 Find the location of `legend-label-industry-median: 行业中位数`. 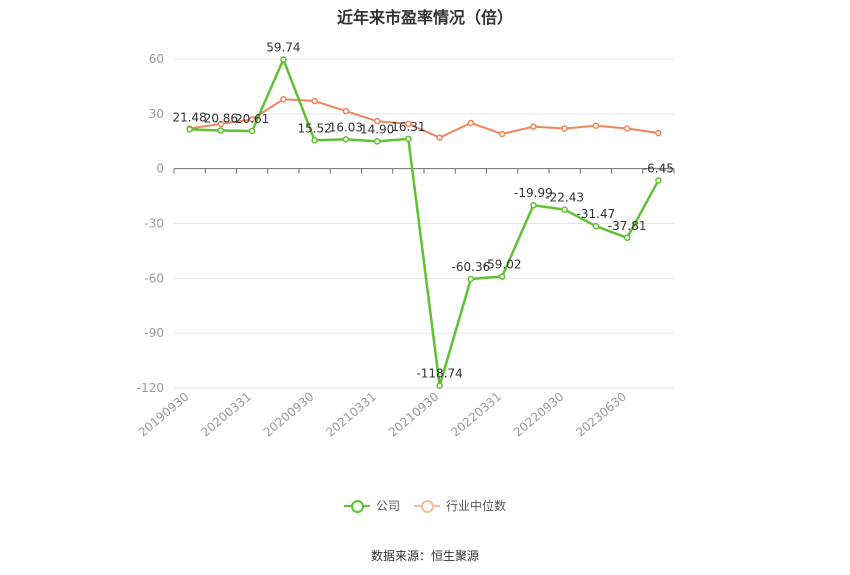

legend-label-industry-median: 行业中位数 is located at coordinates (476, 506).